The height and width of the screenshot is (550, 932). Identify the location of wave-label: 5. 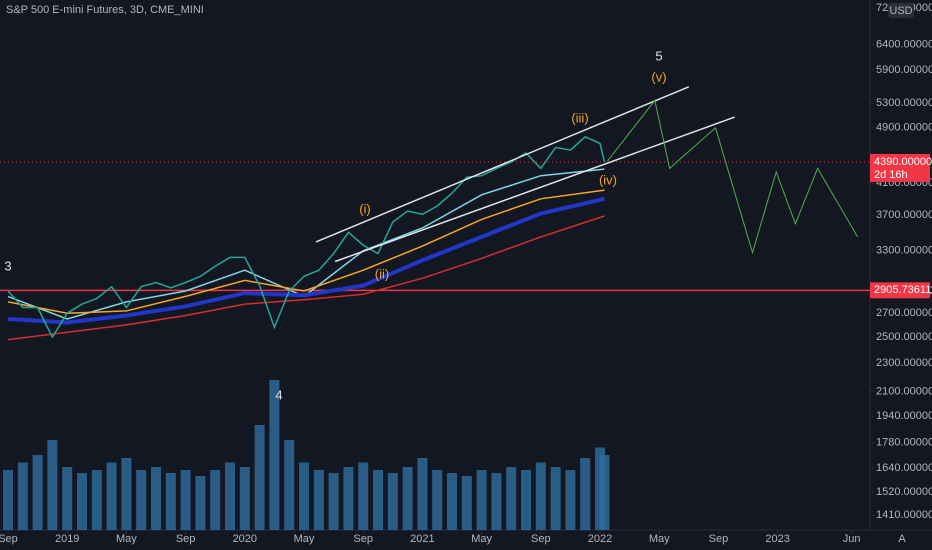
(658, 55).